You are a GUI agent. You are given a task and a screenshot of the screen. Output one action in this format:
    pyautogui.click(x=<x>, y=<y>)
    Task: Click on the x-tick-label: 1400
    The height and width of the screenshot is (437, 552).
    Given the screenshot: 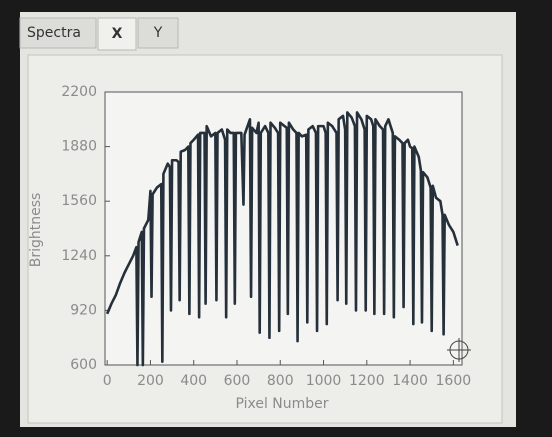 What is the action you would take?
    pyautogui.click(x=410, y=381)
    